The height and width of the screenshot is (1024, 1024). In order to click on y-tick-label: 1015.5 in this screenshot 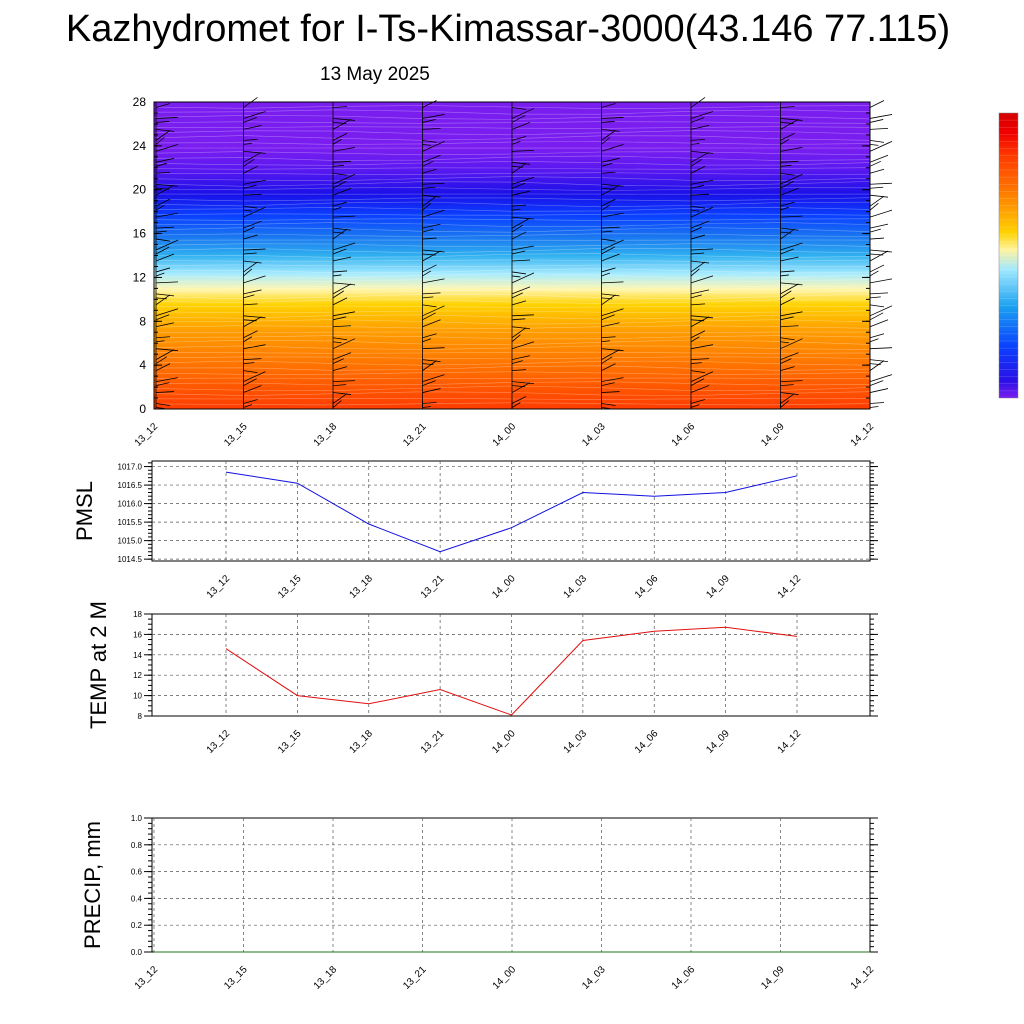, I will do `click(130, 522)`.